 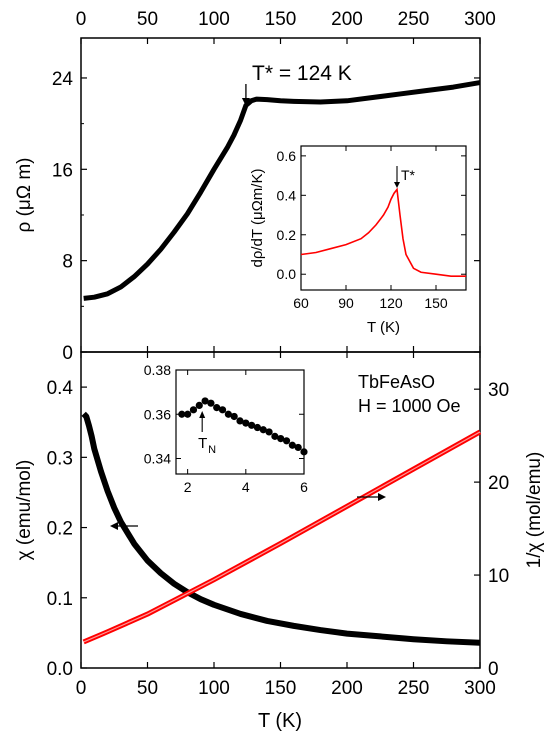 What do you see at coordinates (157, 370) in the screenshot?
I see `bottom-inset-ytick-label: 0.38` at bounding box center [157, 370].